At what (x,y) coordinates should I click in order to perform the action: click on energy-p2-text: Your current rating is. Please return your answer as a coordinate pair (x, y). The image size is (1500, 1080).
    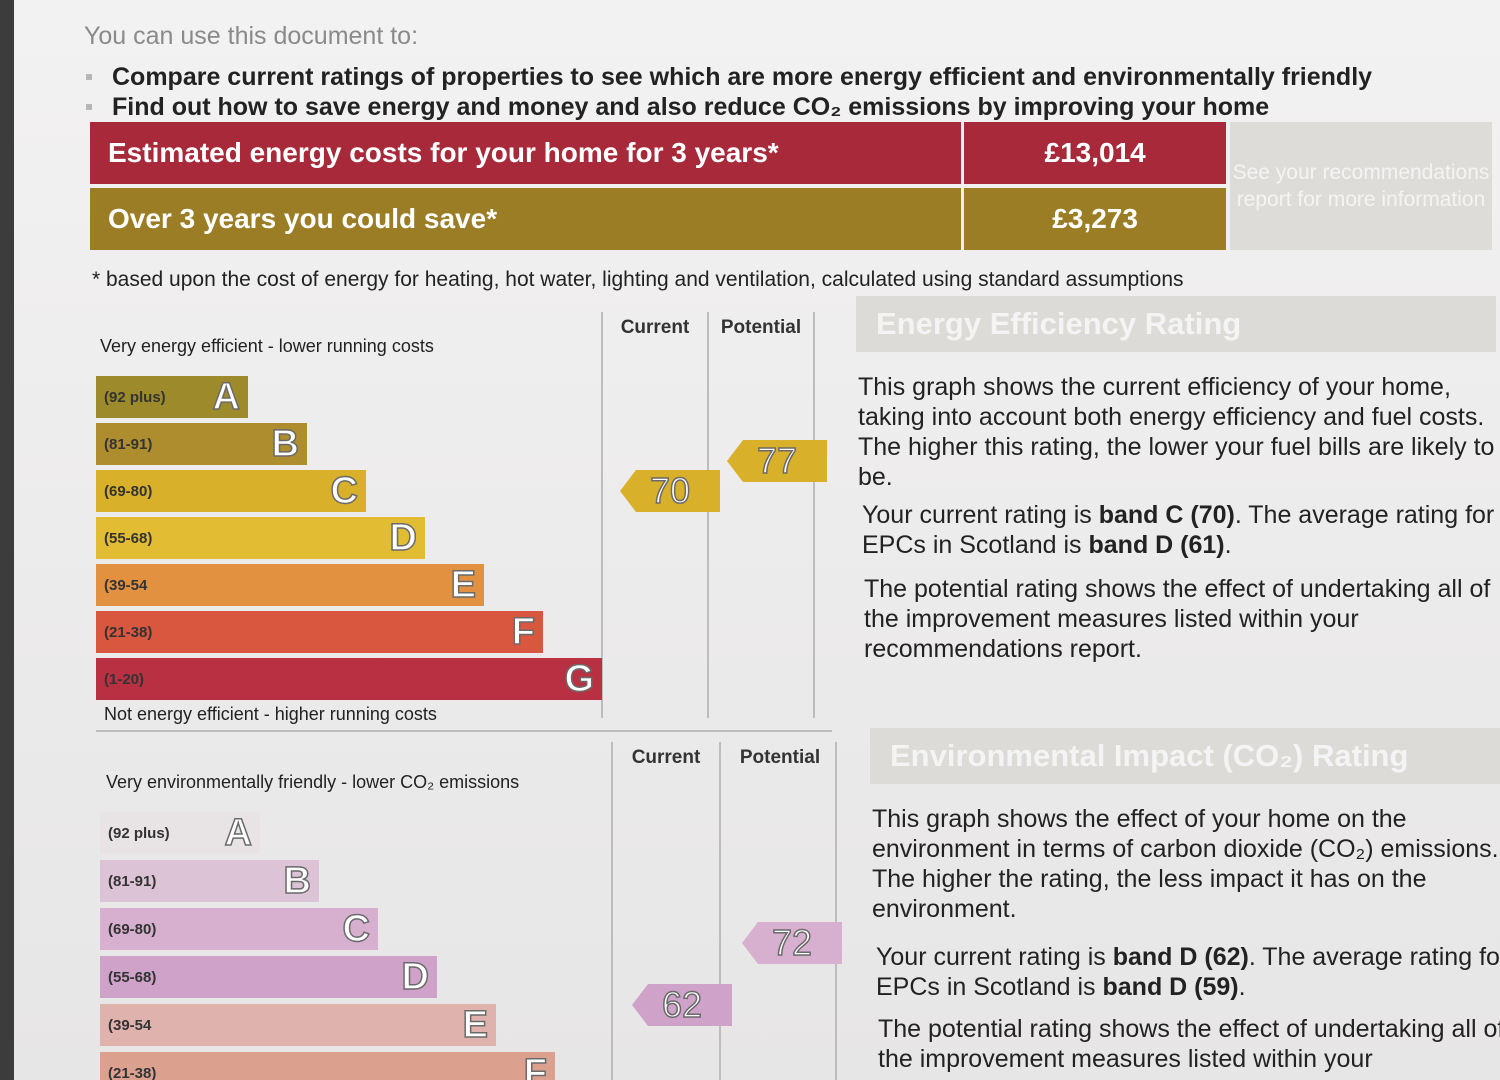
    Looking at the image, I should click on (980, 515).